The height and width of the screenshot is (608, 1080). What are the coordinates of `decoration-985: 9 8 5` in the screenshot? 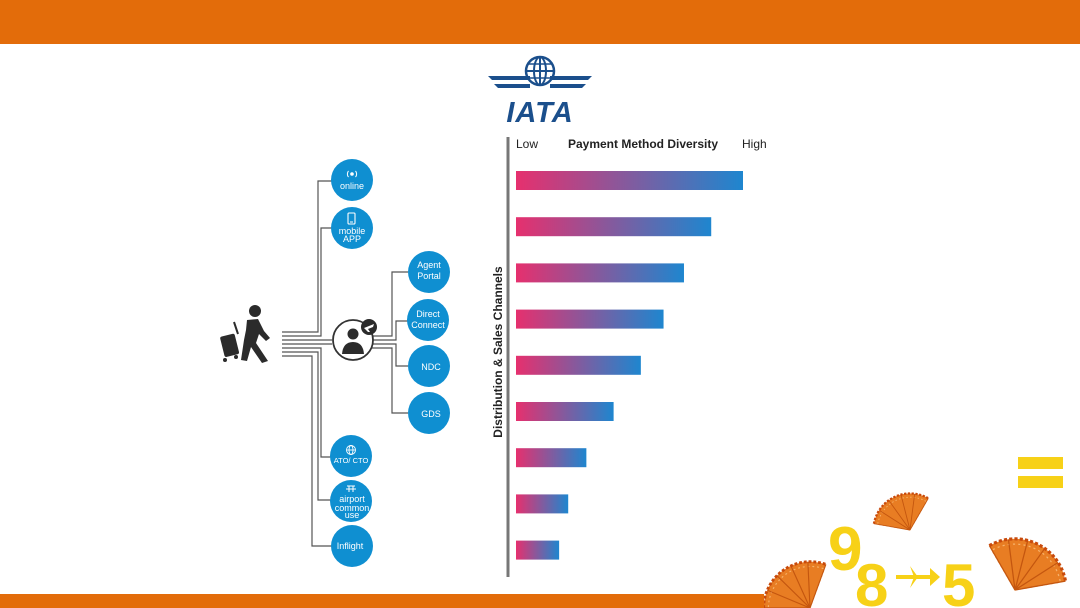 It's located at (918, 532).